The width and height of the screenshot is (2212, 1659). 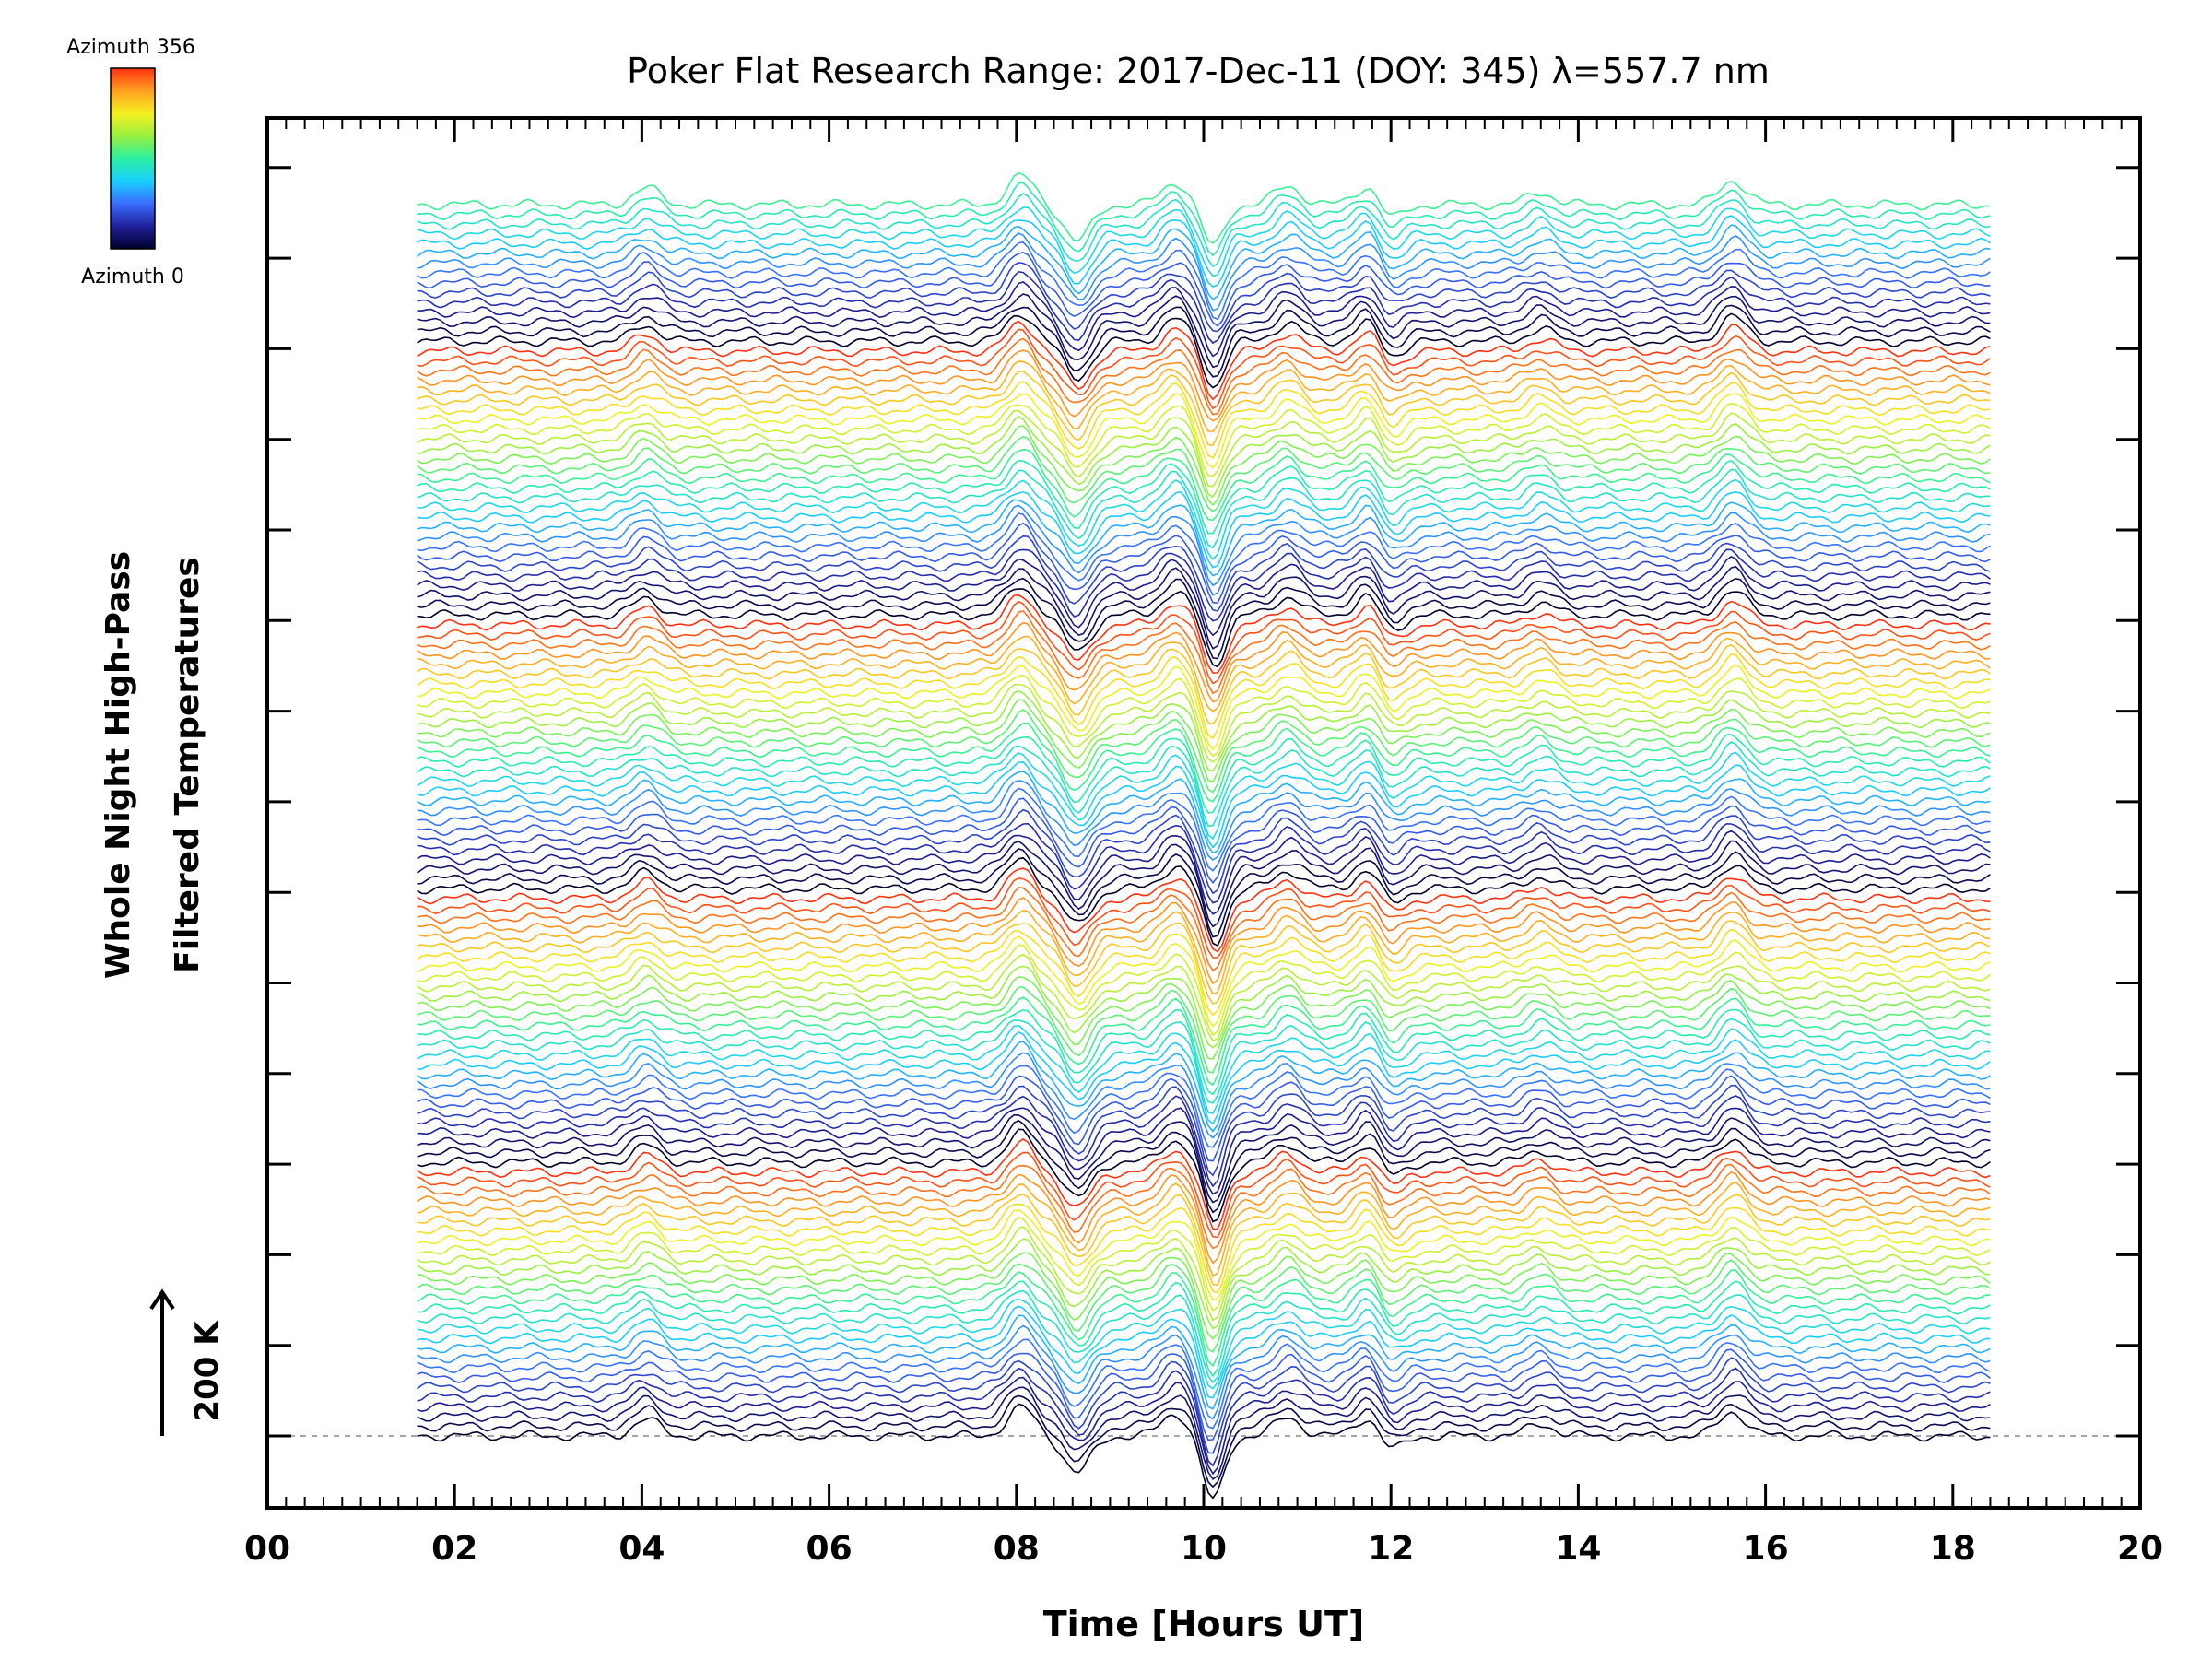 What do you see at coordinates (132, 276) in the screenshot?
I see `colorbar-bottom-label: Azimuth 0` at bounding box center [132, 276].